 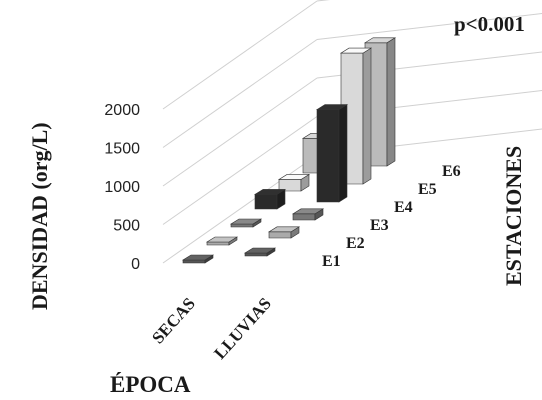 What do you see at coordinates (135, 264) in the screenshot?
I see `y-tick-label: 0` at bounding box center [135, 264].